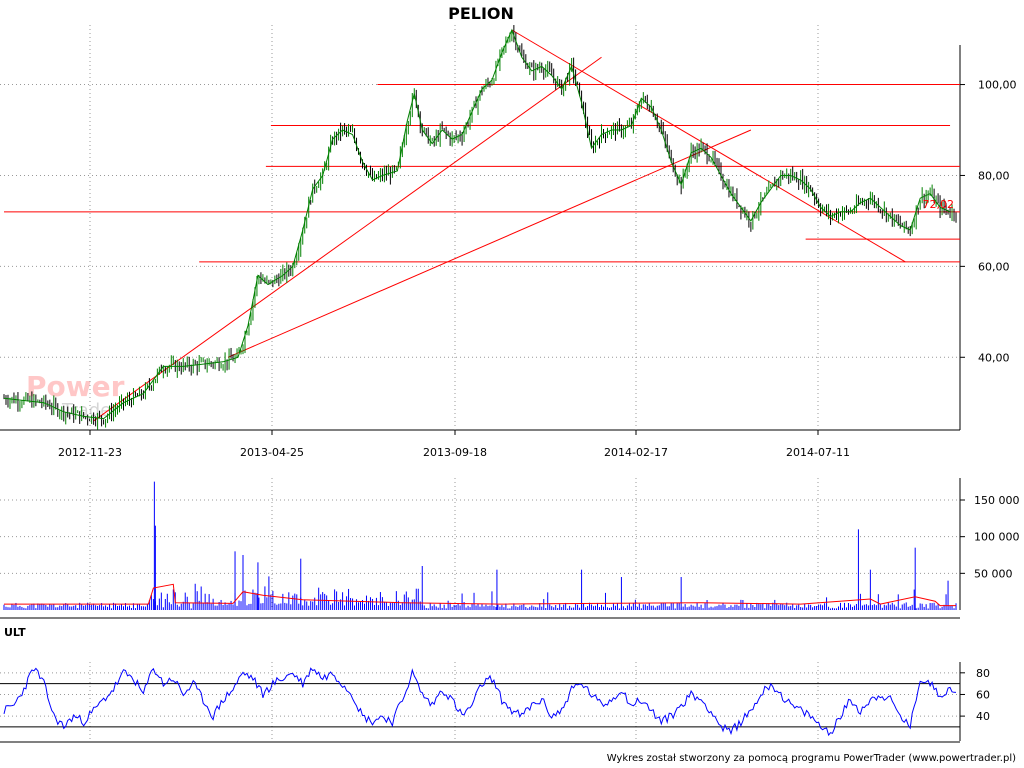 This screenshot has height=768, width=1024. Describe the element at coordinates (997, 500) in the screenshot. I see `volume-y-tick-label: 150 000` at that location.